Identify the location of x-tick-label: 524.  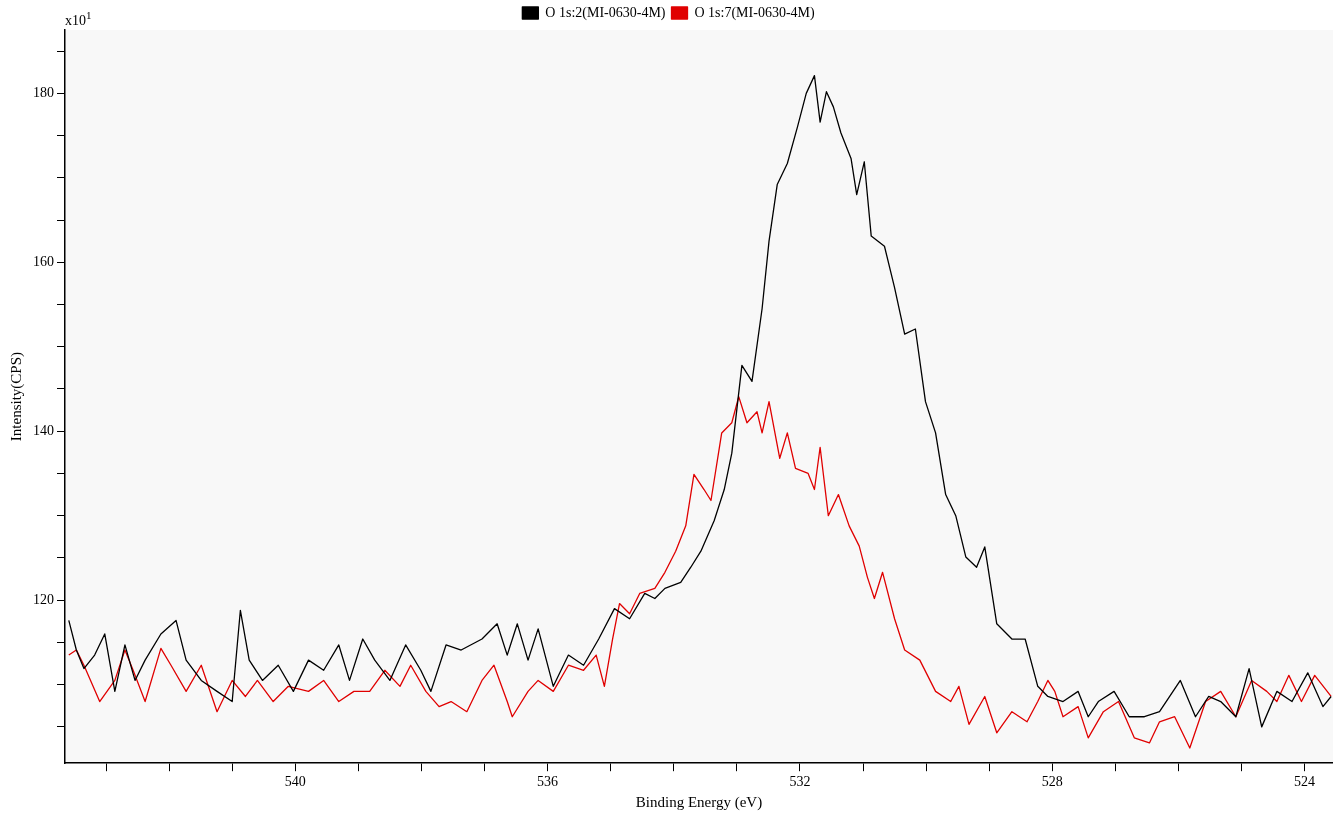
(1305, 782).